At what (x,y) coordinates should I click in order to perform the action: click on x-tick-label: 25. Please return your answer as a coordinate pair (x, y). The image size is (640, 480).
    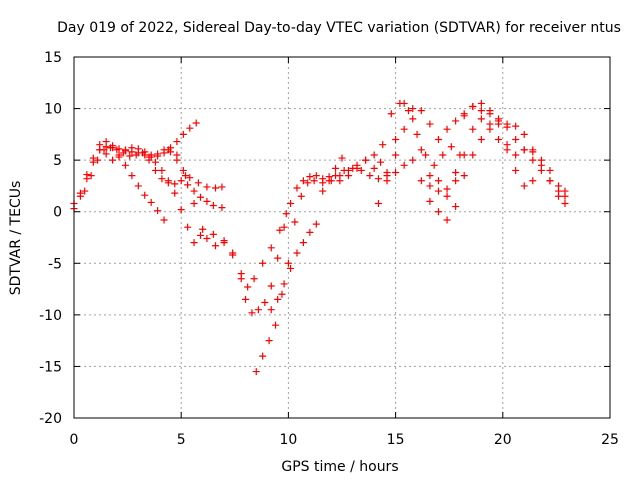
    Looking at the image, I should click on (610, 440).